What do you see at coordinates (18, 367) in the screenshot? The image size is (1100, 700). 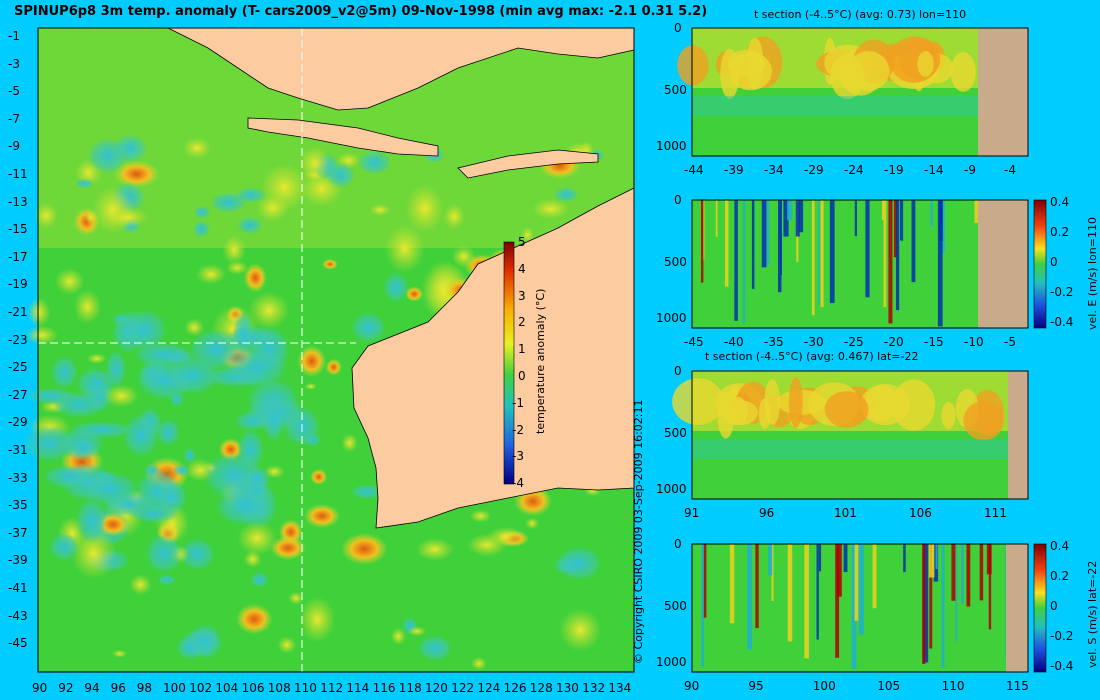 I see `map-ytick-label: -25` at bounding box center [18, 367].